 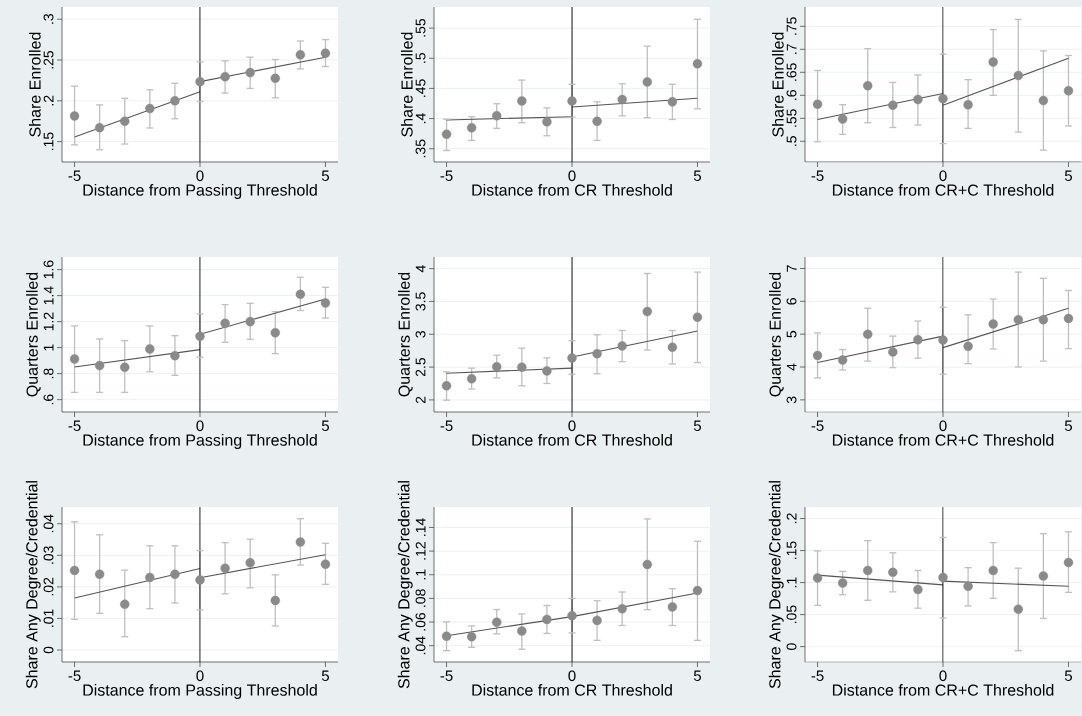 What do you see at coordinates (791, 26) in the screenshot?
I see `y-tick-label: .75` at bounding box center [791, 26].